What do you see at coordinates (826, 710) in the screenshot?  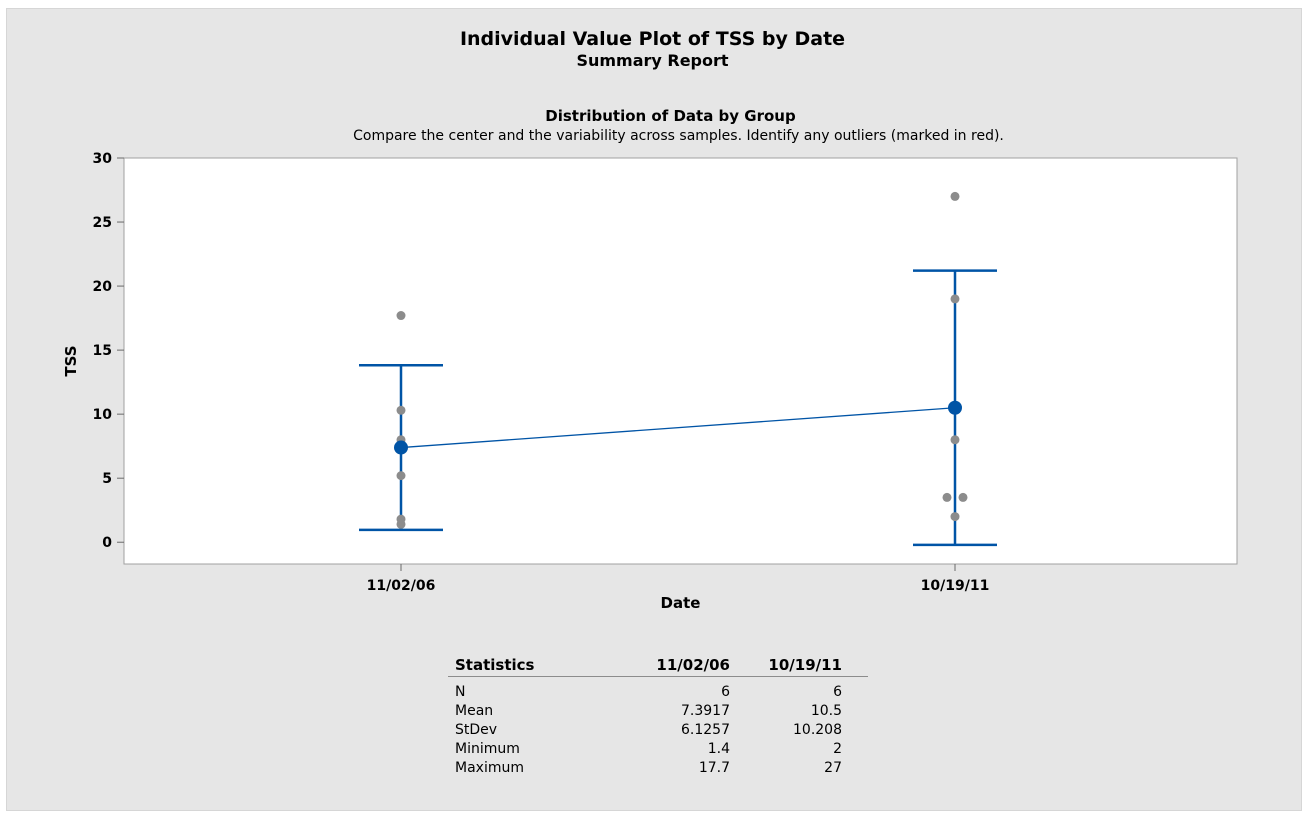 I see `statistics-value: 10.5` at bounding box center [826, 710].